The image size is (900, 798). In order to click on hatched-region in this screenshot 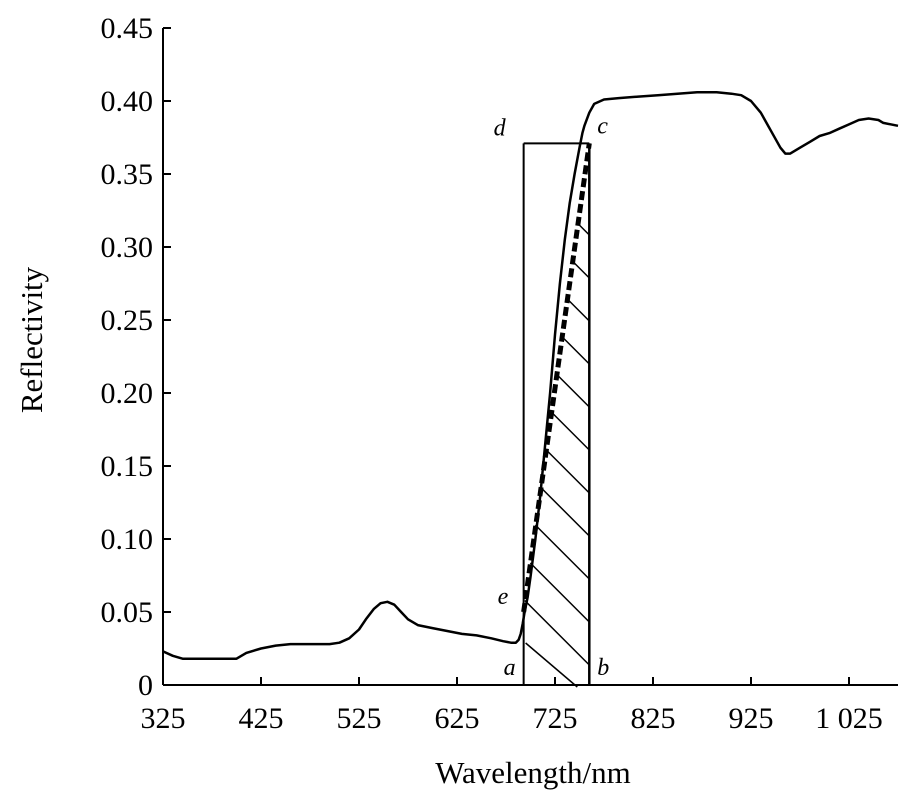, I will do `click(557, 455)`.